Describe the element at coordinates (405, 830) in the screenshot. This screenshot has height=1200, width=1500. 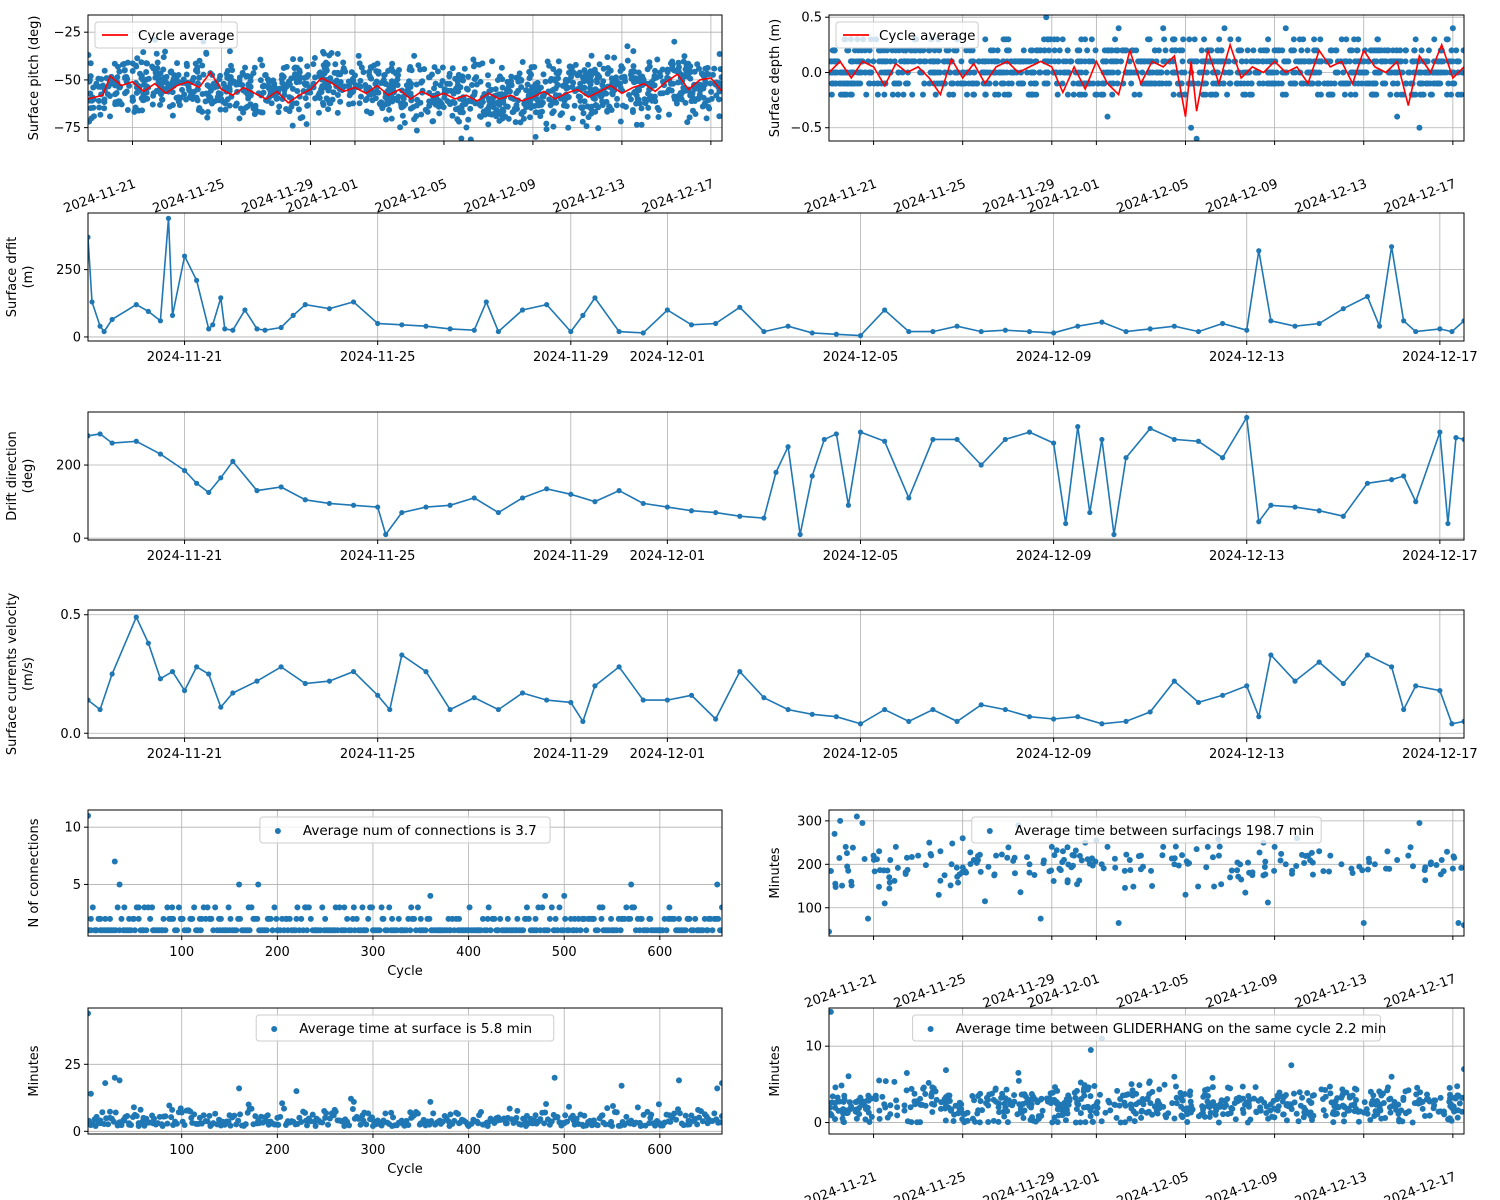
I see `legend: Average num of connections is 3.7` at that location.